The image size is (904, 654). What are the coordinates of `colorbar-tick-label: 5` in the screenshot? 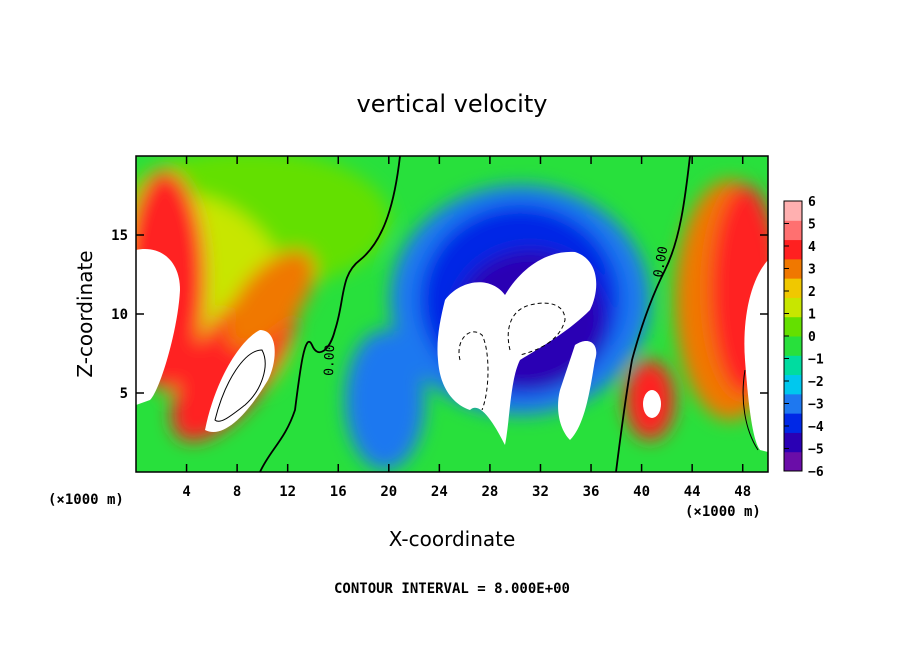 It's located at (812, 225).